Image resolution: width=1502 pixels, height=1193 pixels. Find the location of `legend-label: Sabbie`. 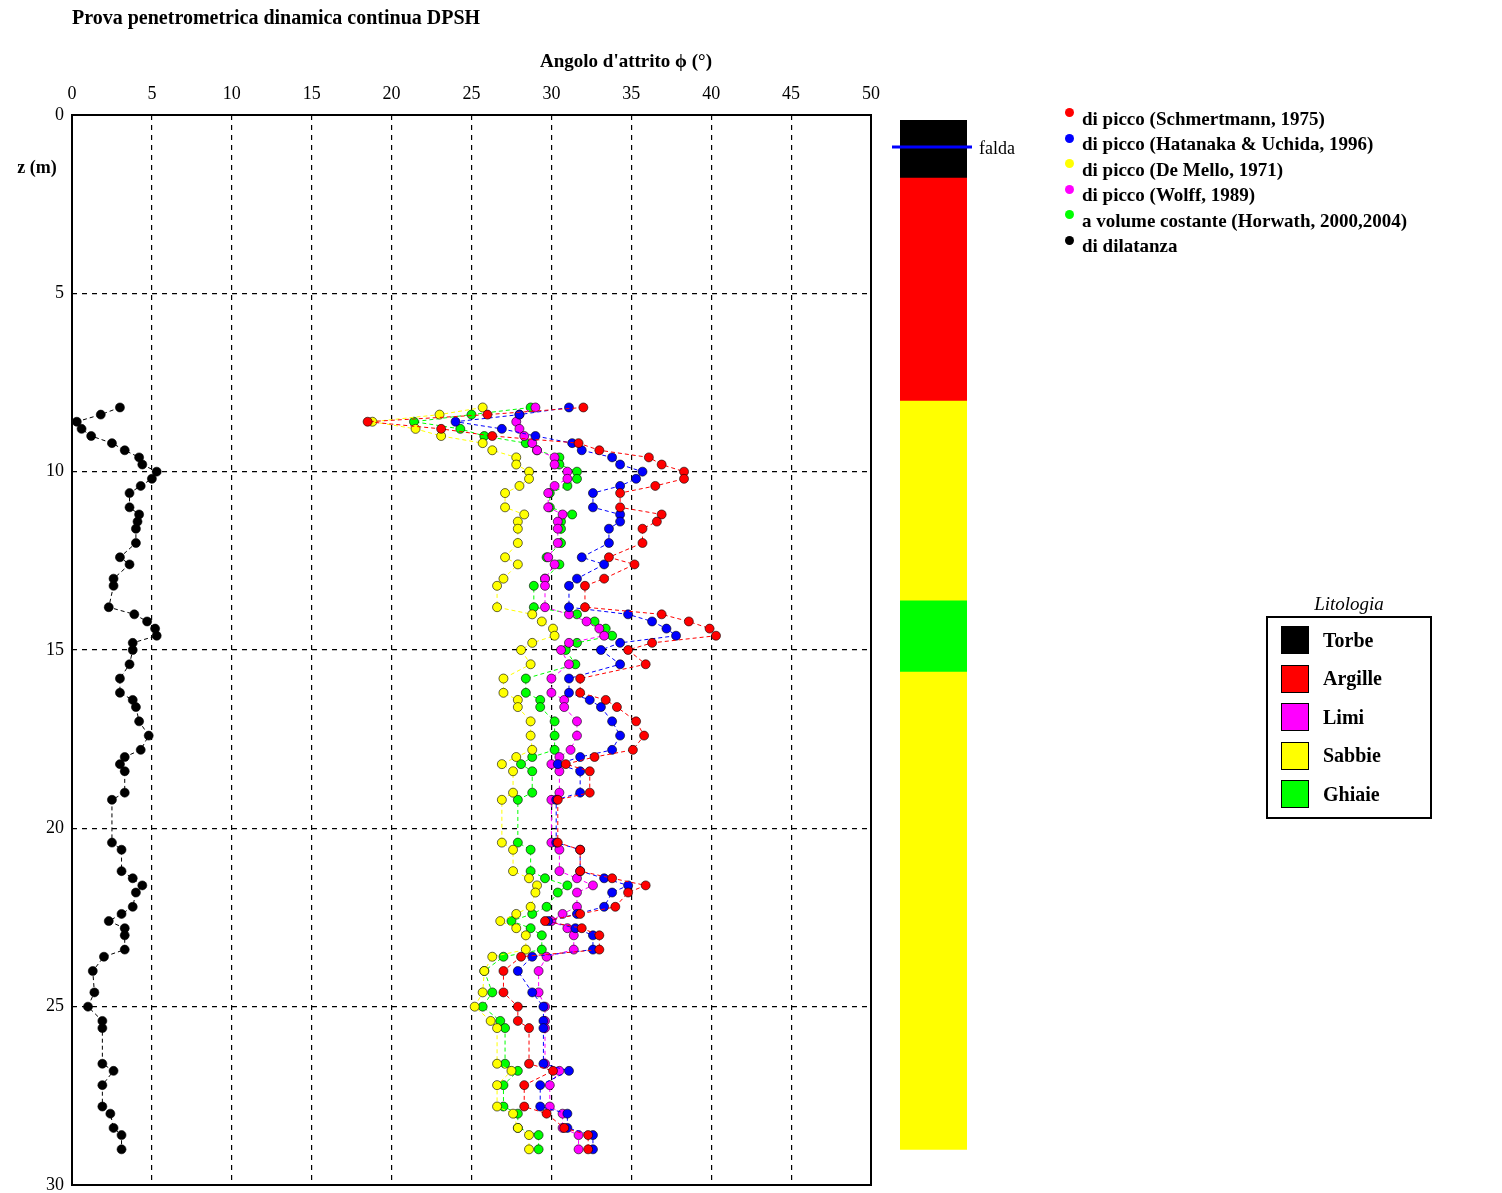

legend-label: Sabbie is located at coordinates (1352, 756).